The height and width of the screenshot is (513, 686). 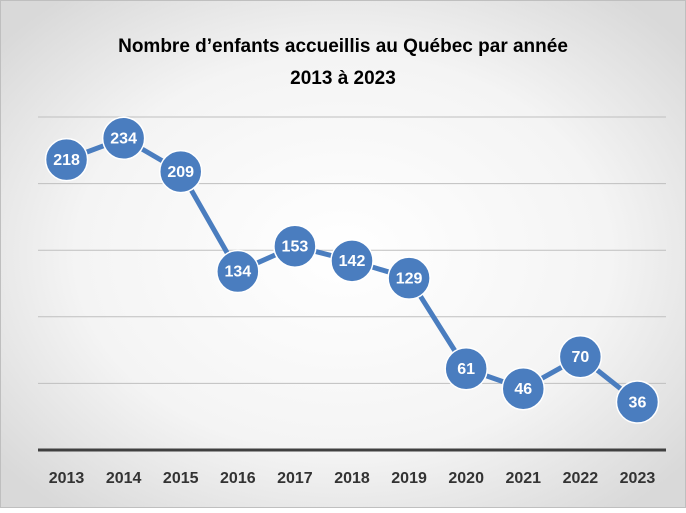 I want to click on data-label: 218, so click(x=66, y=160).